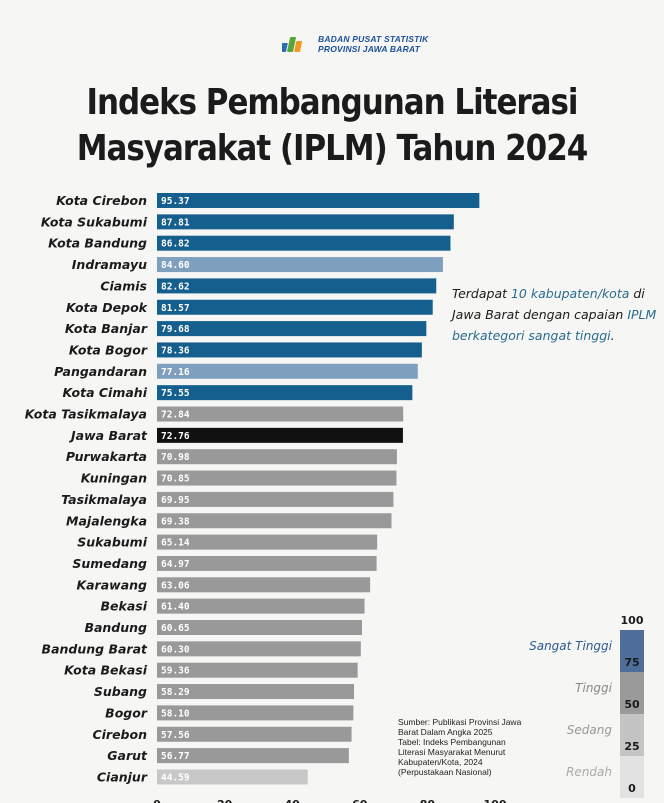 The width and height of the screenshot is (664, 803). Describe the element at coordinates (175, 350) in the screenshot. I see `value-label-7: 78.36` at that location.